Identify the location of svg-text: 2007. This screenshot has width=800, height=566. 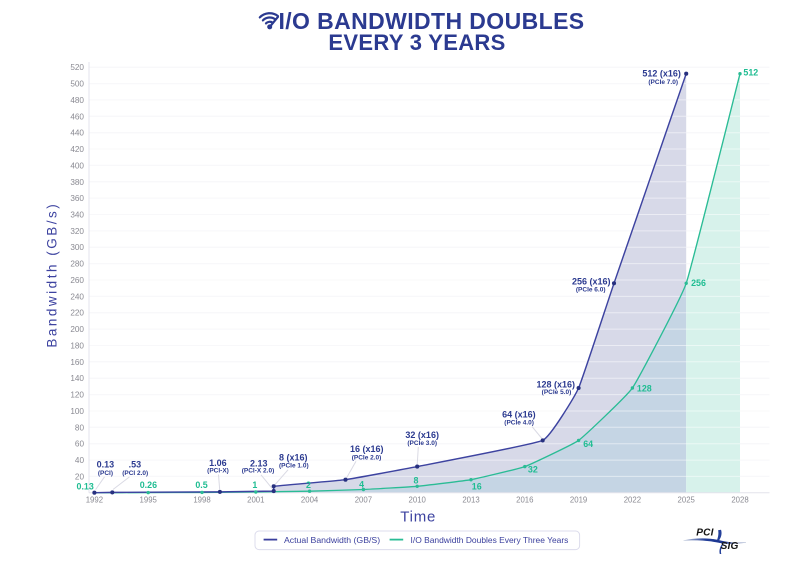
(363, 499).